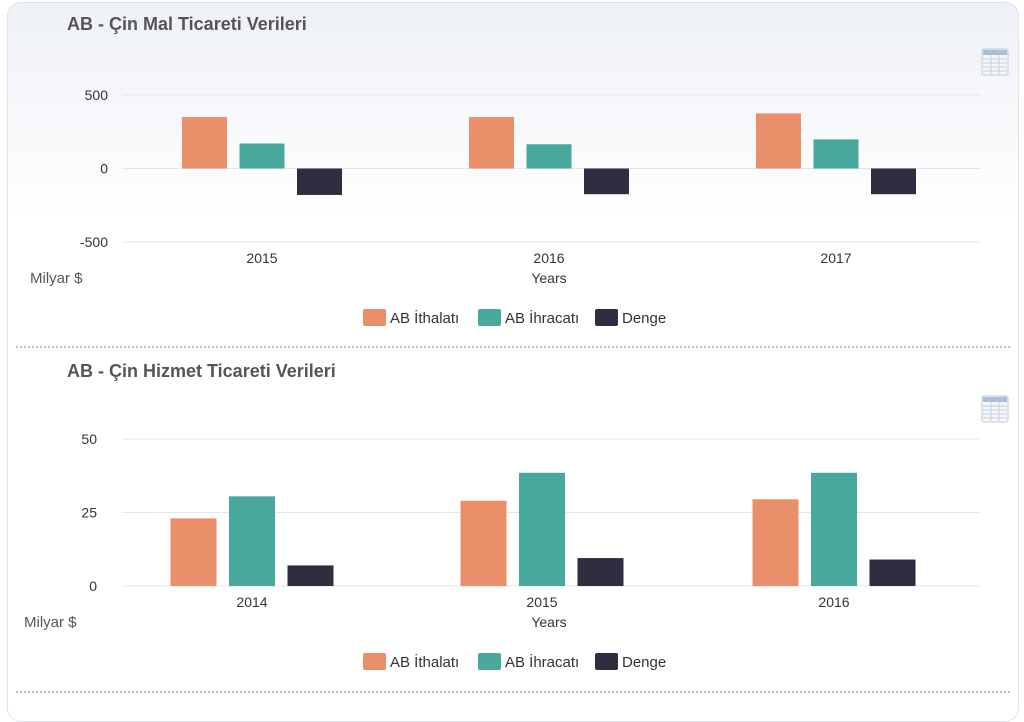 The width and height of the screenshot is (1024, 722). Describe the element at coordinates (94, 242) in the screenshot. I see `y-tick-label: -500` at that location.